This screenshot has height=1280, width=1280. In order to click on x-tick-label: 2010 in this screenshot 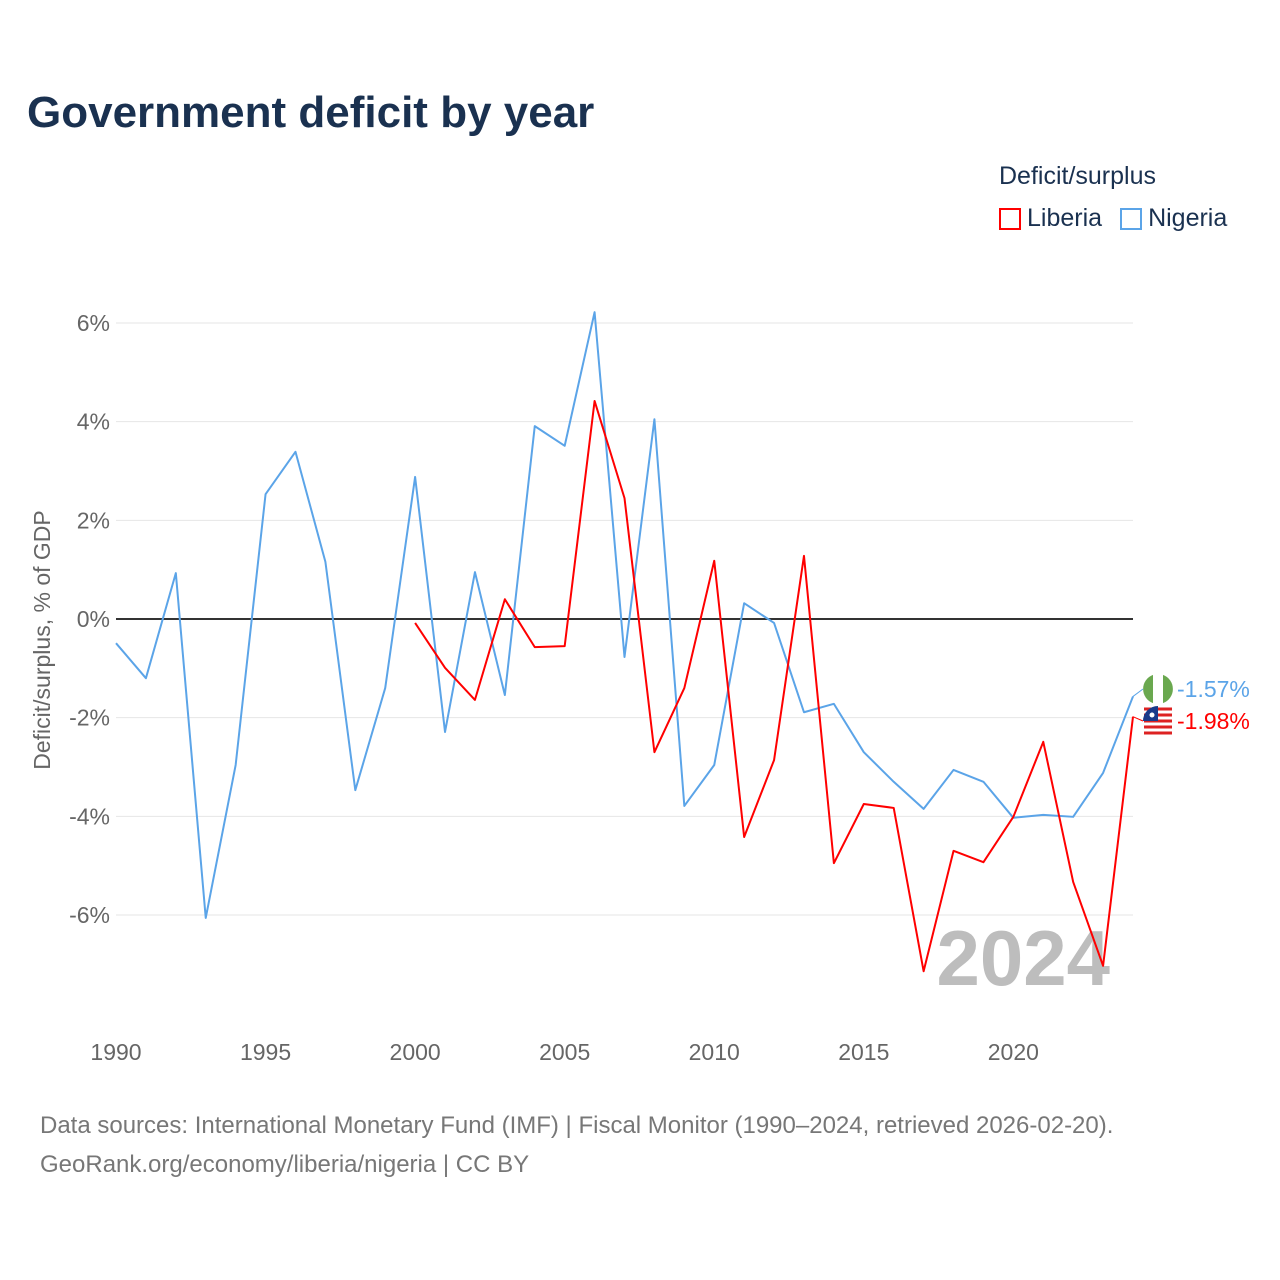, I will do `click(714, 1052)`.